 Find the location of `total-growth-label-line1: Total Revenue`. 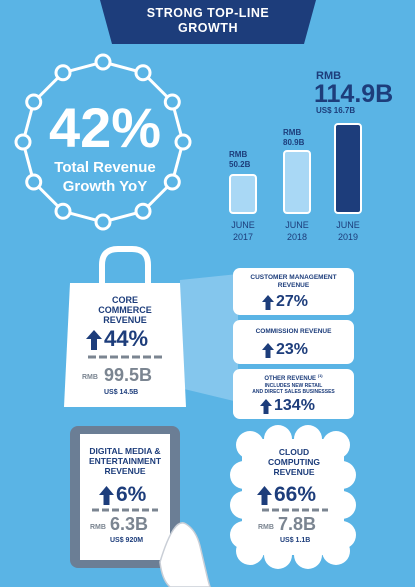

total-growth-label-line1: Total Revenue is located at coordinates (105, 167).